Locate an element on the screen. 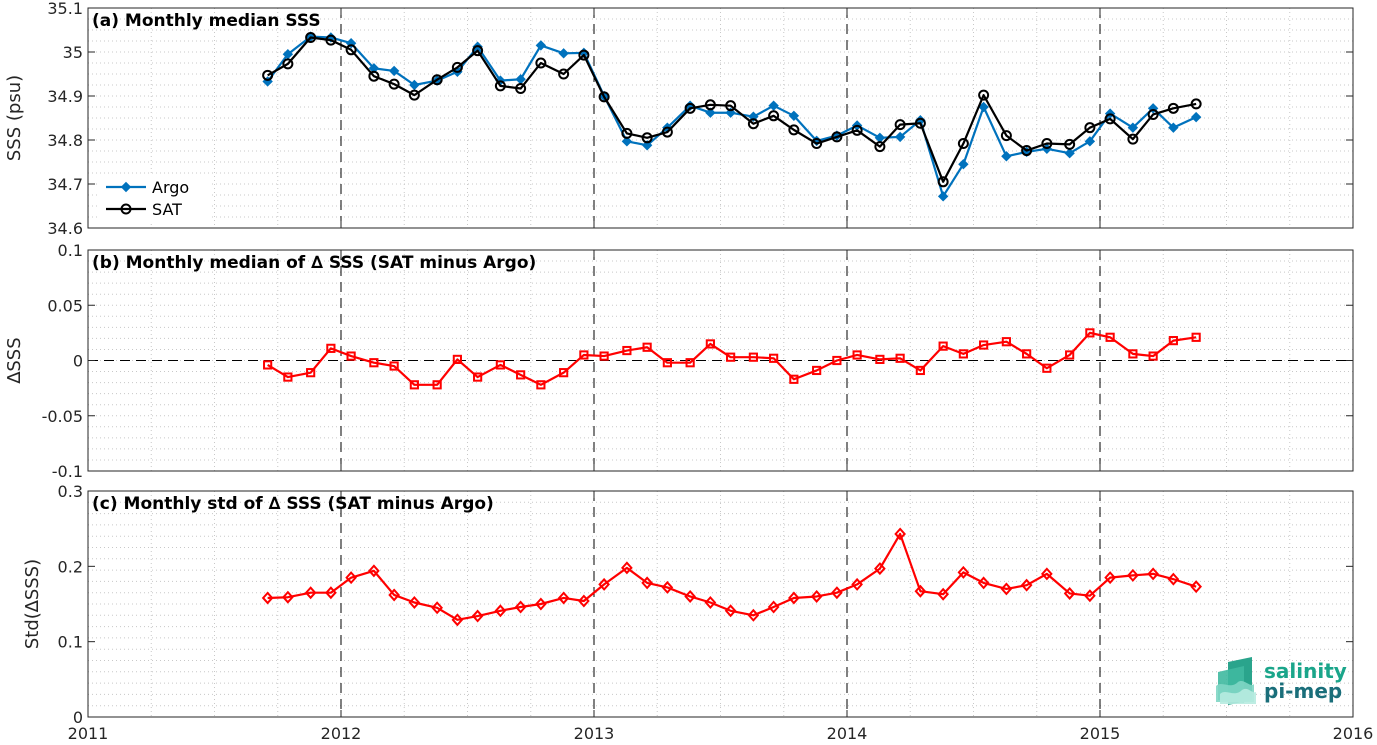 The image size is (1377, 745). y-tick-label: 35 is located at coordinates (73, 52).